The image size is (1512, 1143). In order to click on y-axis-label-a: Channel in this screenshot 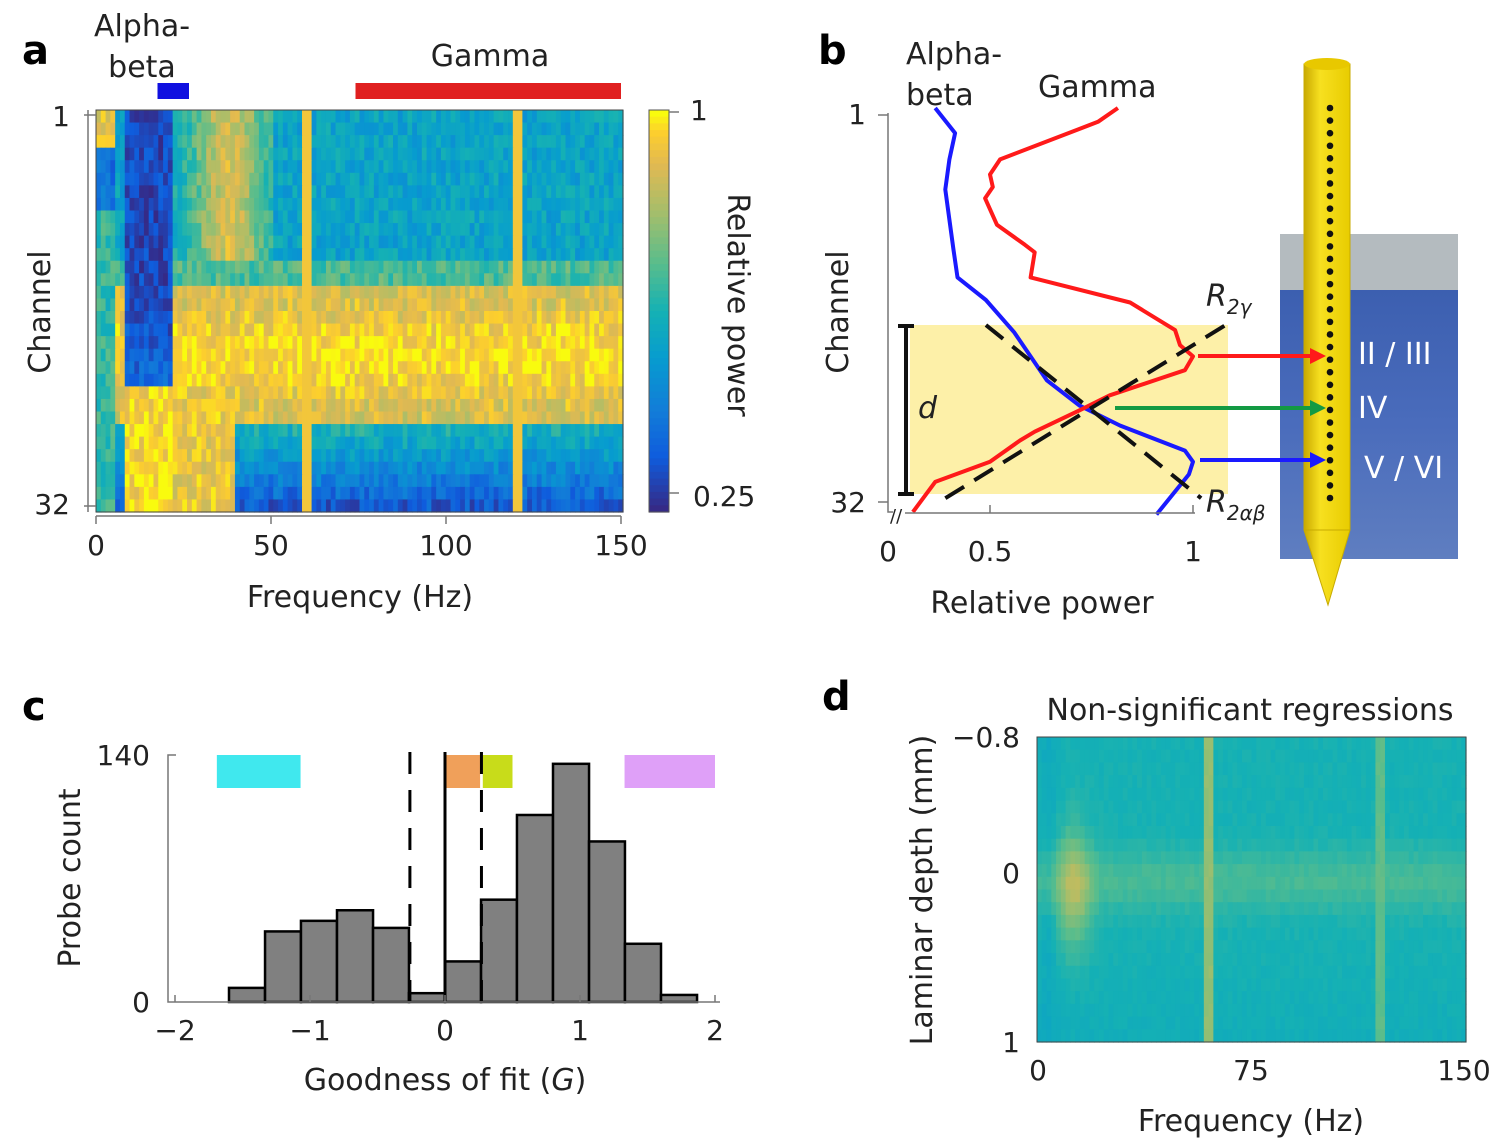, I will do `click(40, 311)`.